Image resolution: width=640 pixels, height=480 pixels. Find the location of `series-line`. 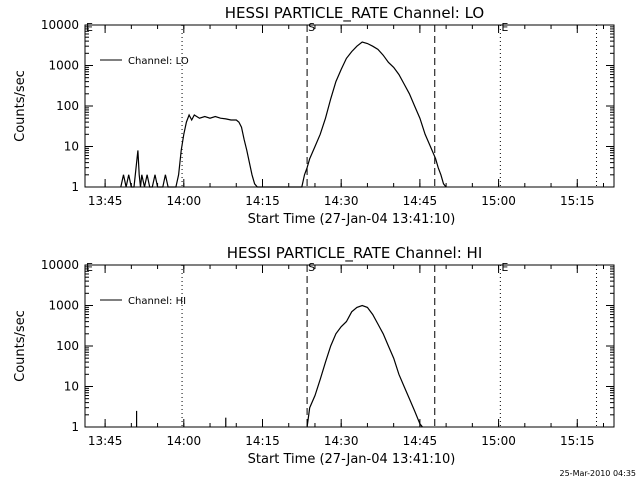

series-line is located at coordinates (364, 366).